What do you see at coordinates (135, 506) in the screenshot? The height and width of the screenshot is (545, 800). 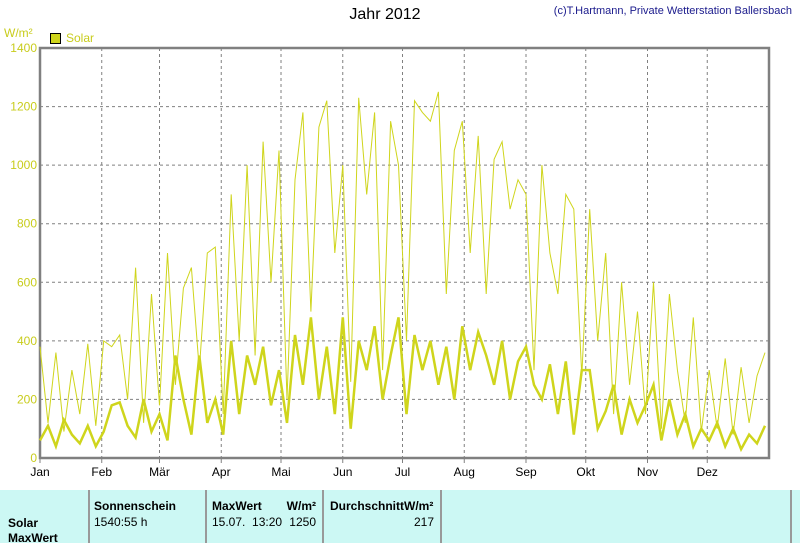 I see `sunshine-header: Sonnenschein` at bounding box center [135, 506].